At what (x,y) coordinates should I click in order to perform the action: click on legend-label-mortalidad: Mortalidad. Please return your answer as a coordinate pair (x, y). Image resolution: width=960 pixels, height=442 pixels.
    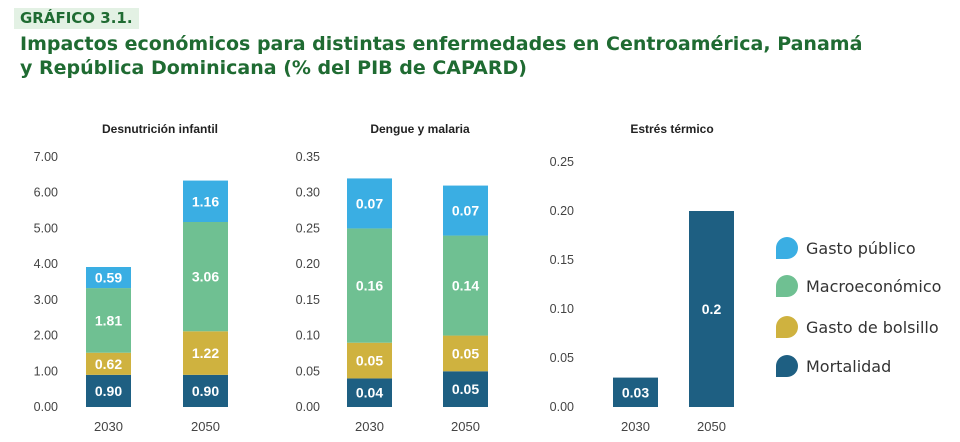
    Looking at the image, I should click on (849, 366).